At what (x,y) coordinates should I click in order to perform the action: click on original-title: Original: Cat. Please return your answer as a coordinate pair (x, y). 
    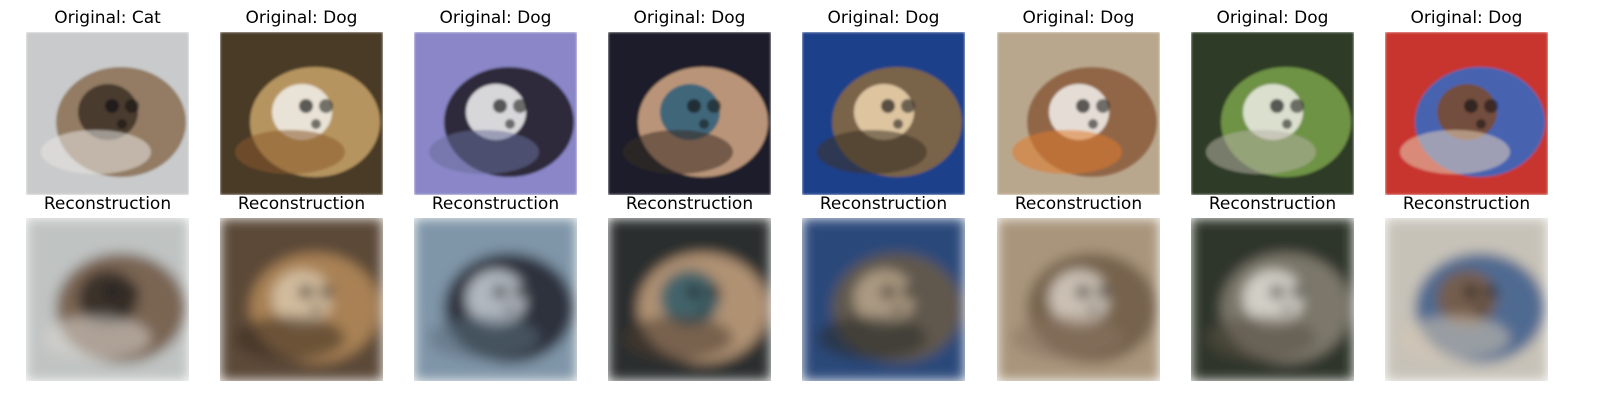
    Looking at the image, I should click on (107, 18).